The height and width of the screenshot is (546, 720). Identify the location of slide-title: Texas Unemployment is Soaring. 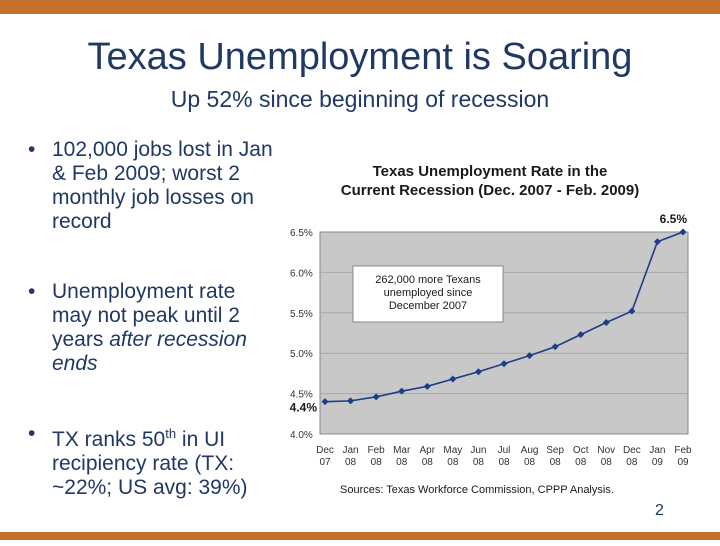
(360, 57).